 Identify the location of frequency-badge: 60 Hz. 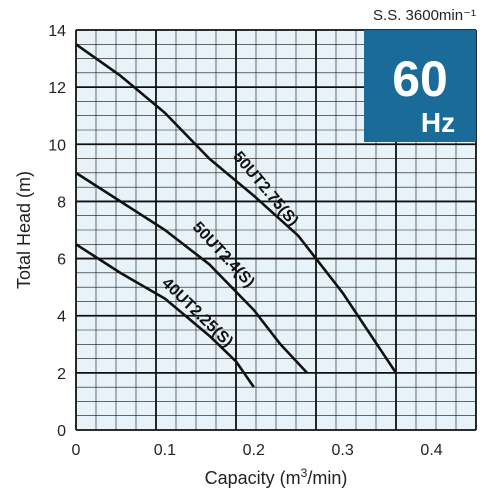
(420, 86).